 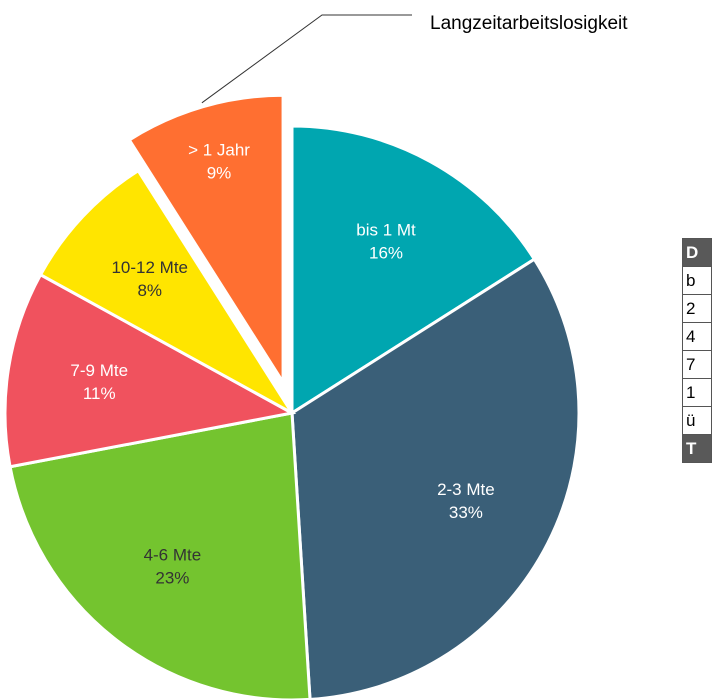 What do you see at coordinates (306, 59) in the screenshot?
I see `annotation-line` at bounding box center [306, 59].